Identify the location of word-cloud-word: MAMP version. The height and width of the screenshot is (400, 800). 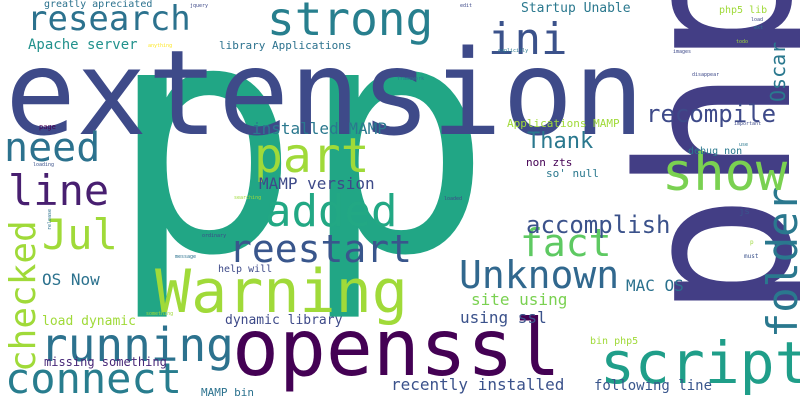
(317, 183).